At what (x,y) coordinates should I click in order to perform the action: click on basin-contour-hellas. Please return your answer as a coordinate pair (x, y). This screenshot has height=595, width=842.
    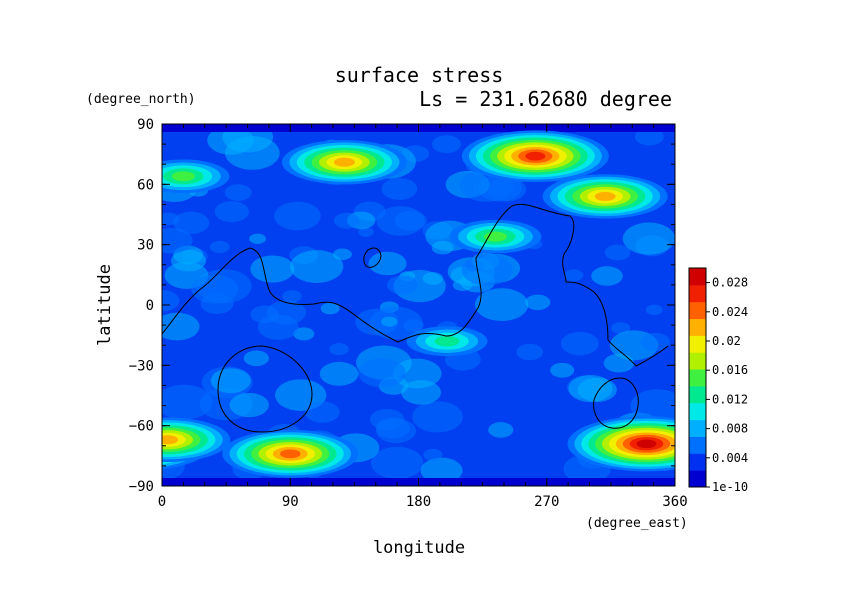
    Looking at the image, I should click on (265, 389).